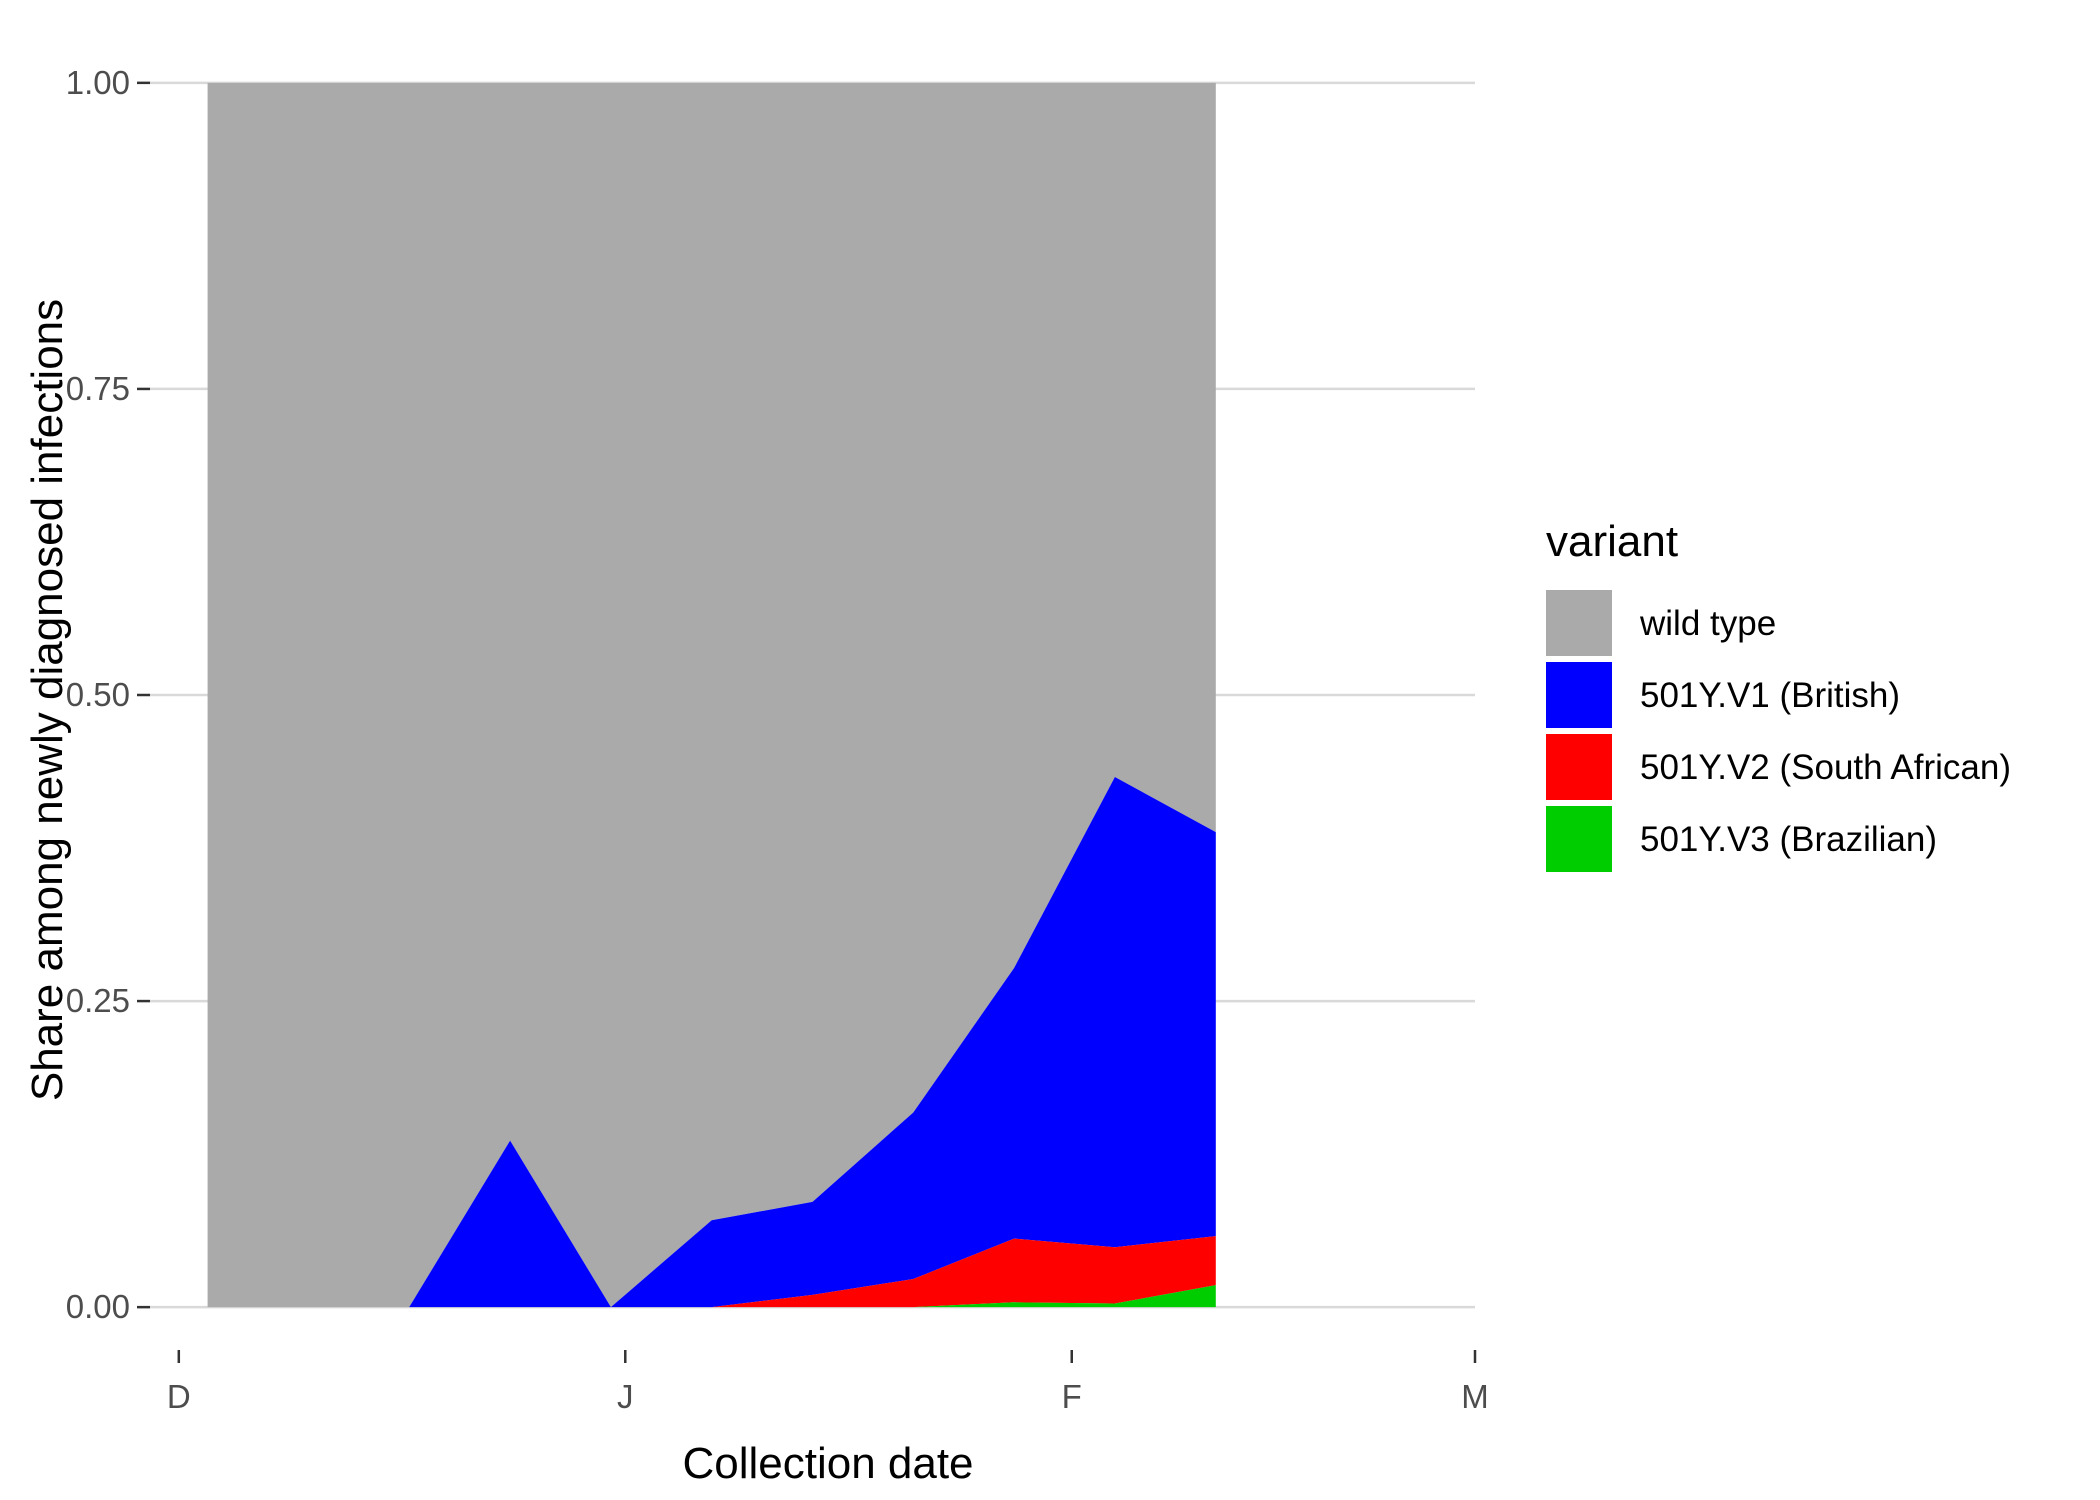  Describe the element at coordinates (1825, 767) in the screenshot. I see `legend-label: 501Y.V2 (South African)` at that location.